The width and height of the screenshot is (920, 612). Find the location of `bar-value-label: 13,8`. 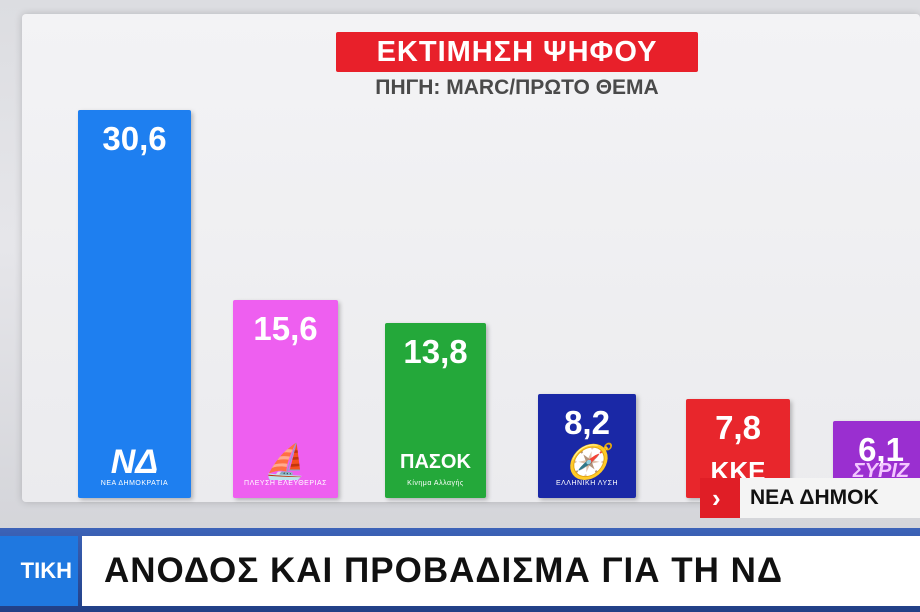

bar-value-label: 13,8 is located at coordinates (435, 351).